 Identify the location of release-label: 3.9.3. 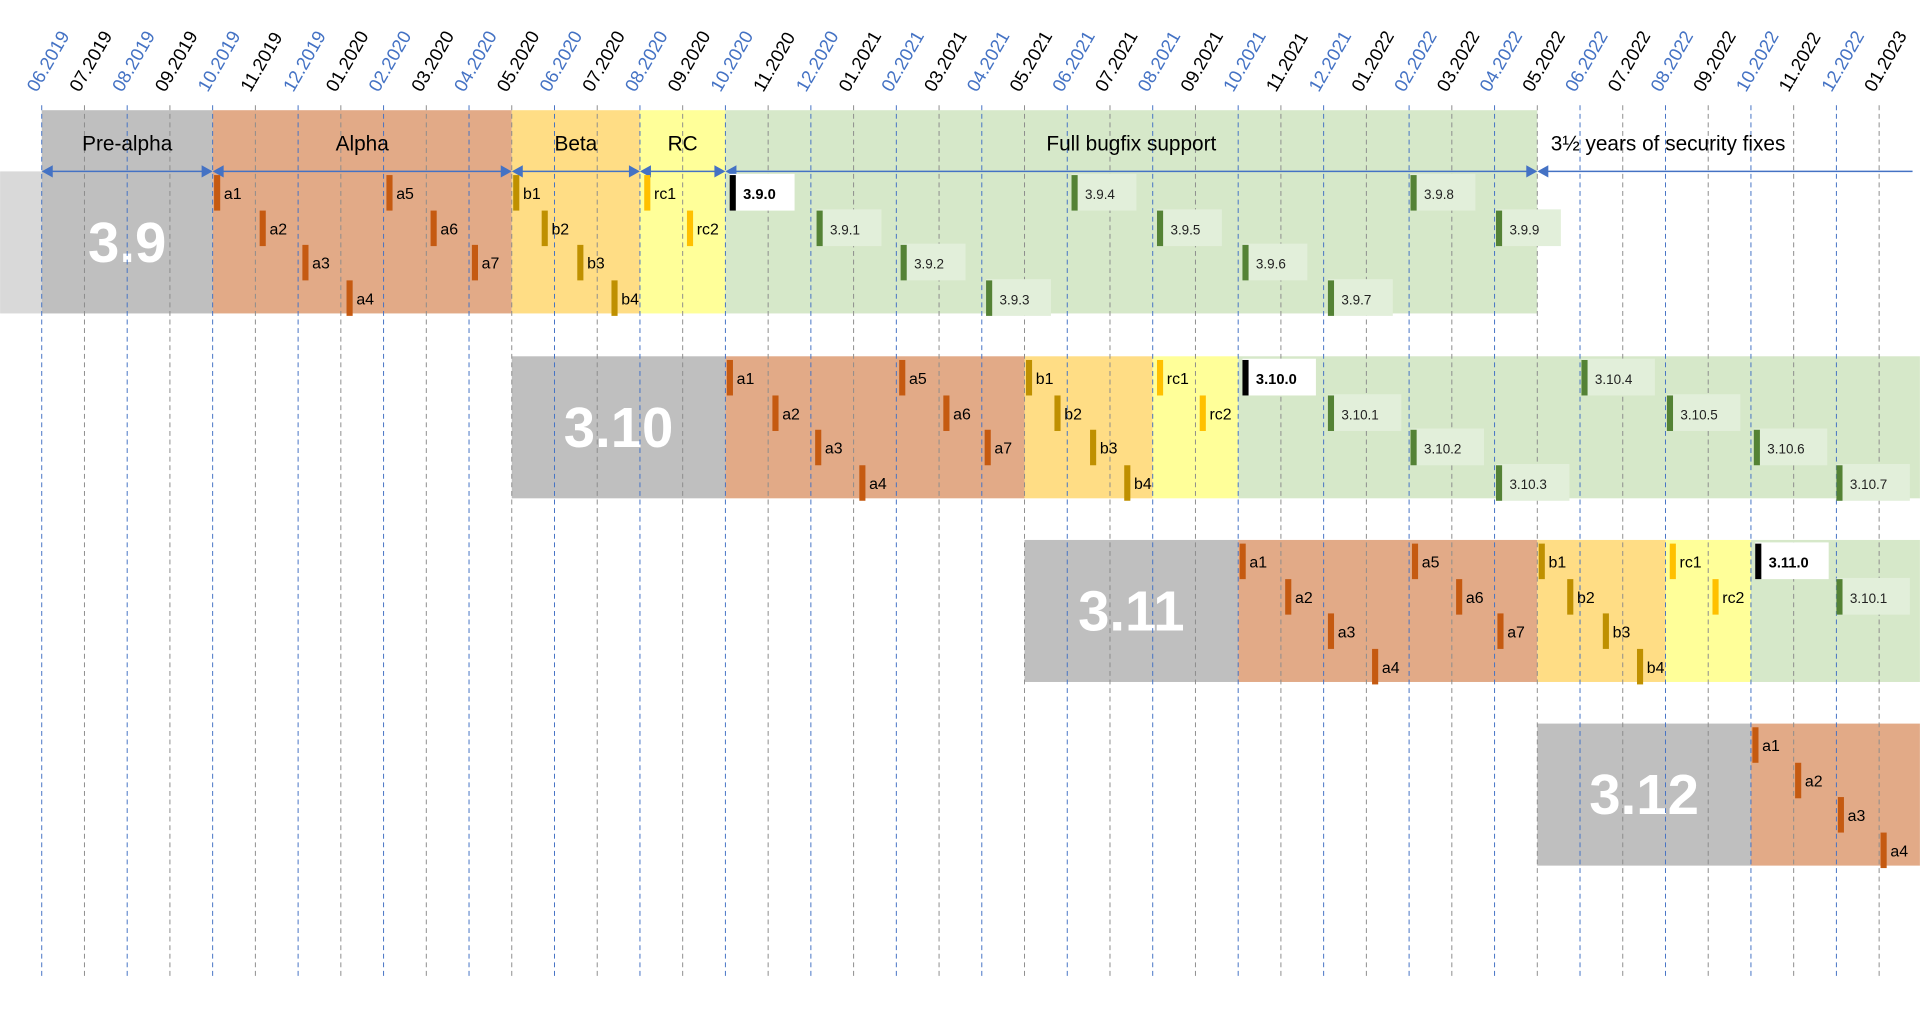
(1015, 299).